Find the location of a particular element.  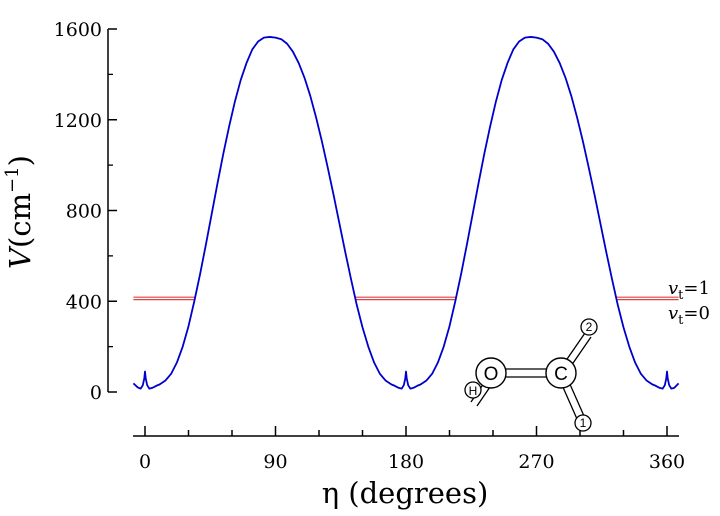

atom-o is located at coordinates (491, 373).